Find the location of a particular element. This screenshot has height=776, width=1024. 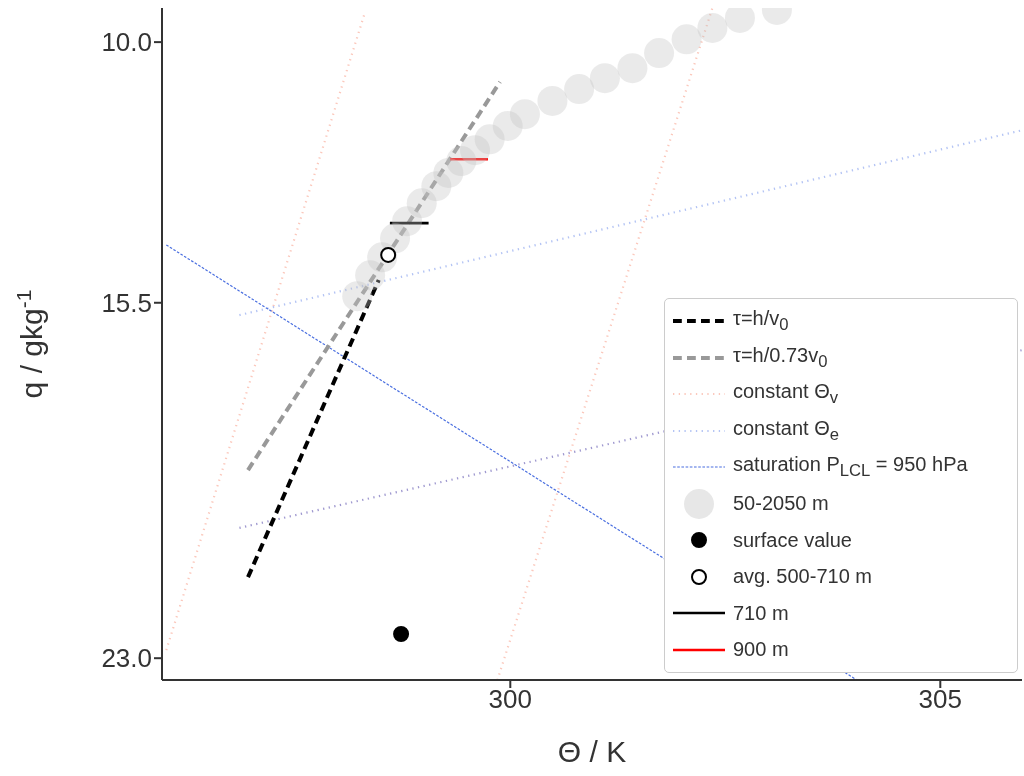

y-tick-label: 15.5 is located at coordinates (126, 303).